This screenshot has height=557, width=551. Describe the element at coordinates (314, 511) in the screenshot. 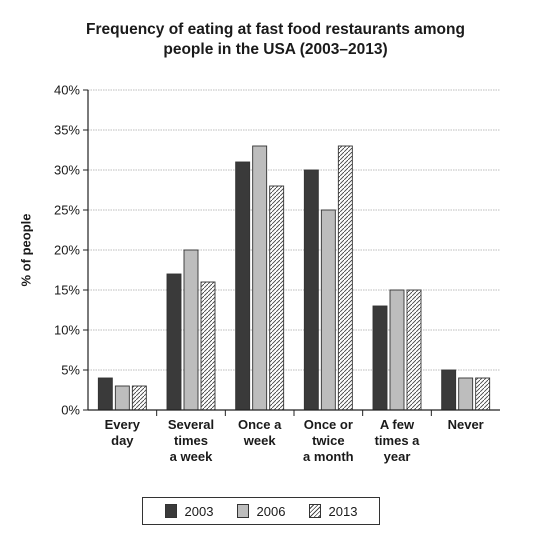

I see `legend-swatch-2013` at that location.